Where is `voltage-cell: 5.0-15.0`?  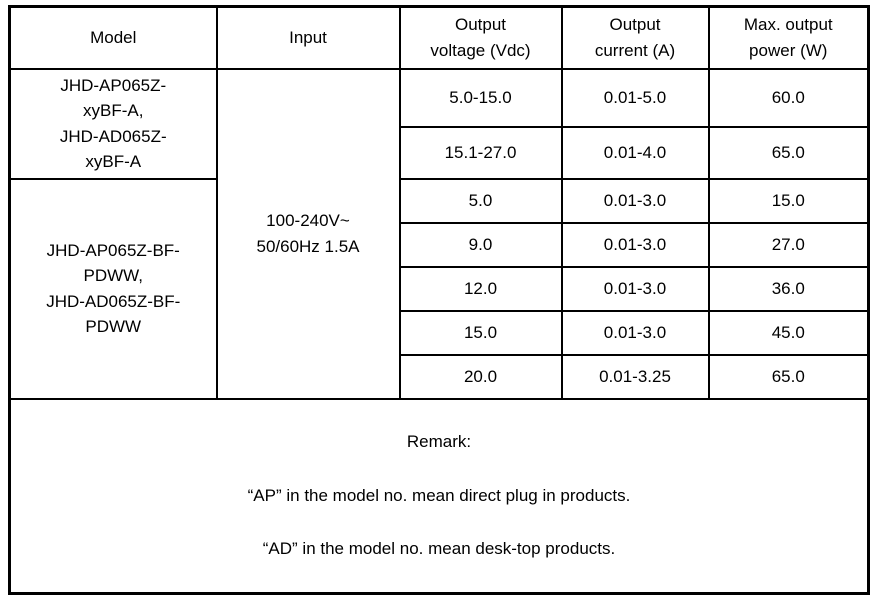
voltage-cell: 5.0-15.0 is located at coordinates (480, 97).